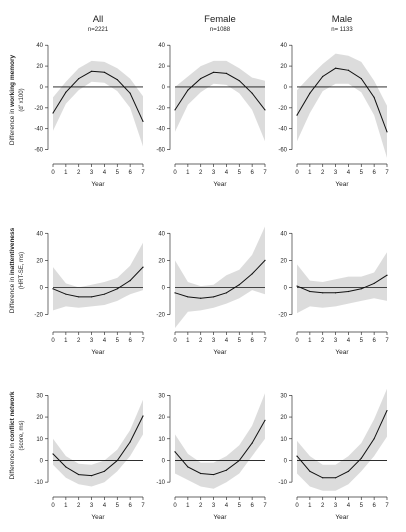 The height and width of the screenshot is (532, 406). What do you see at coordinates (12, 294) in the screenshot?
I see `ylabel-prefix: Difference in` at bounding box center [12, 294].